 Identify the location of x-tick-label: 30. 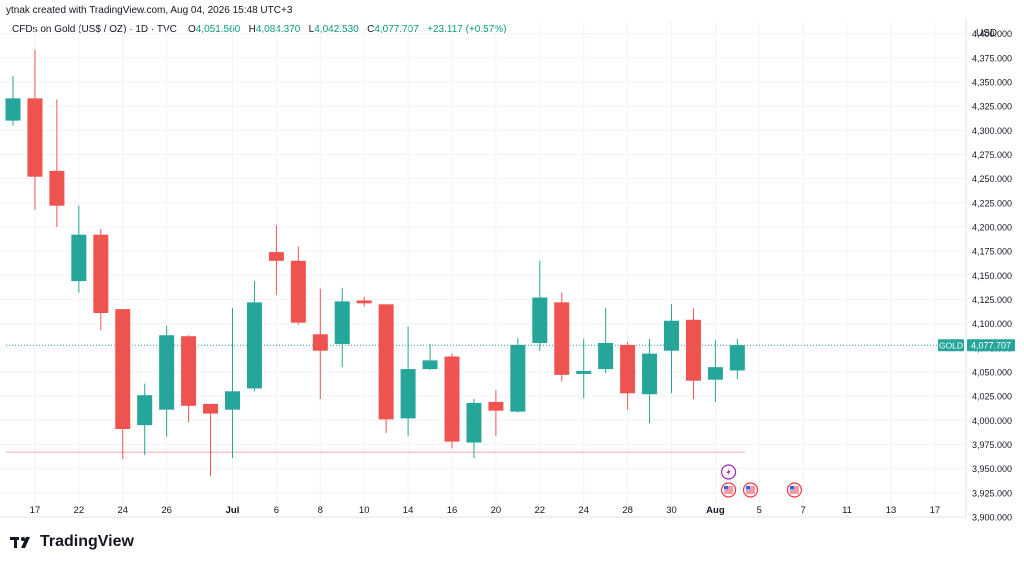
(671, 510).